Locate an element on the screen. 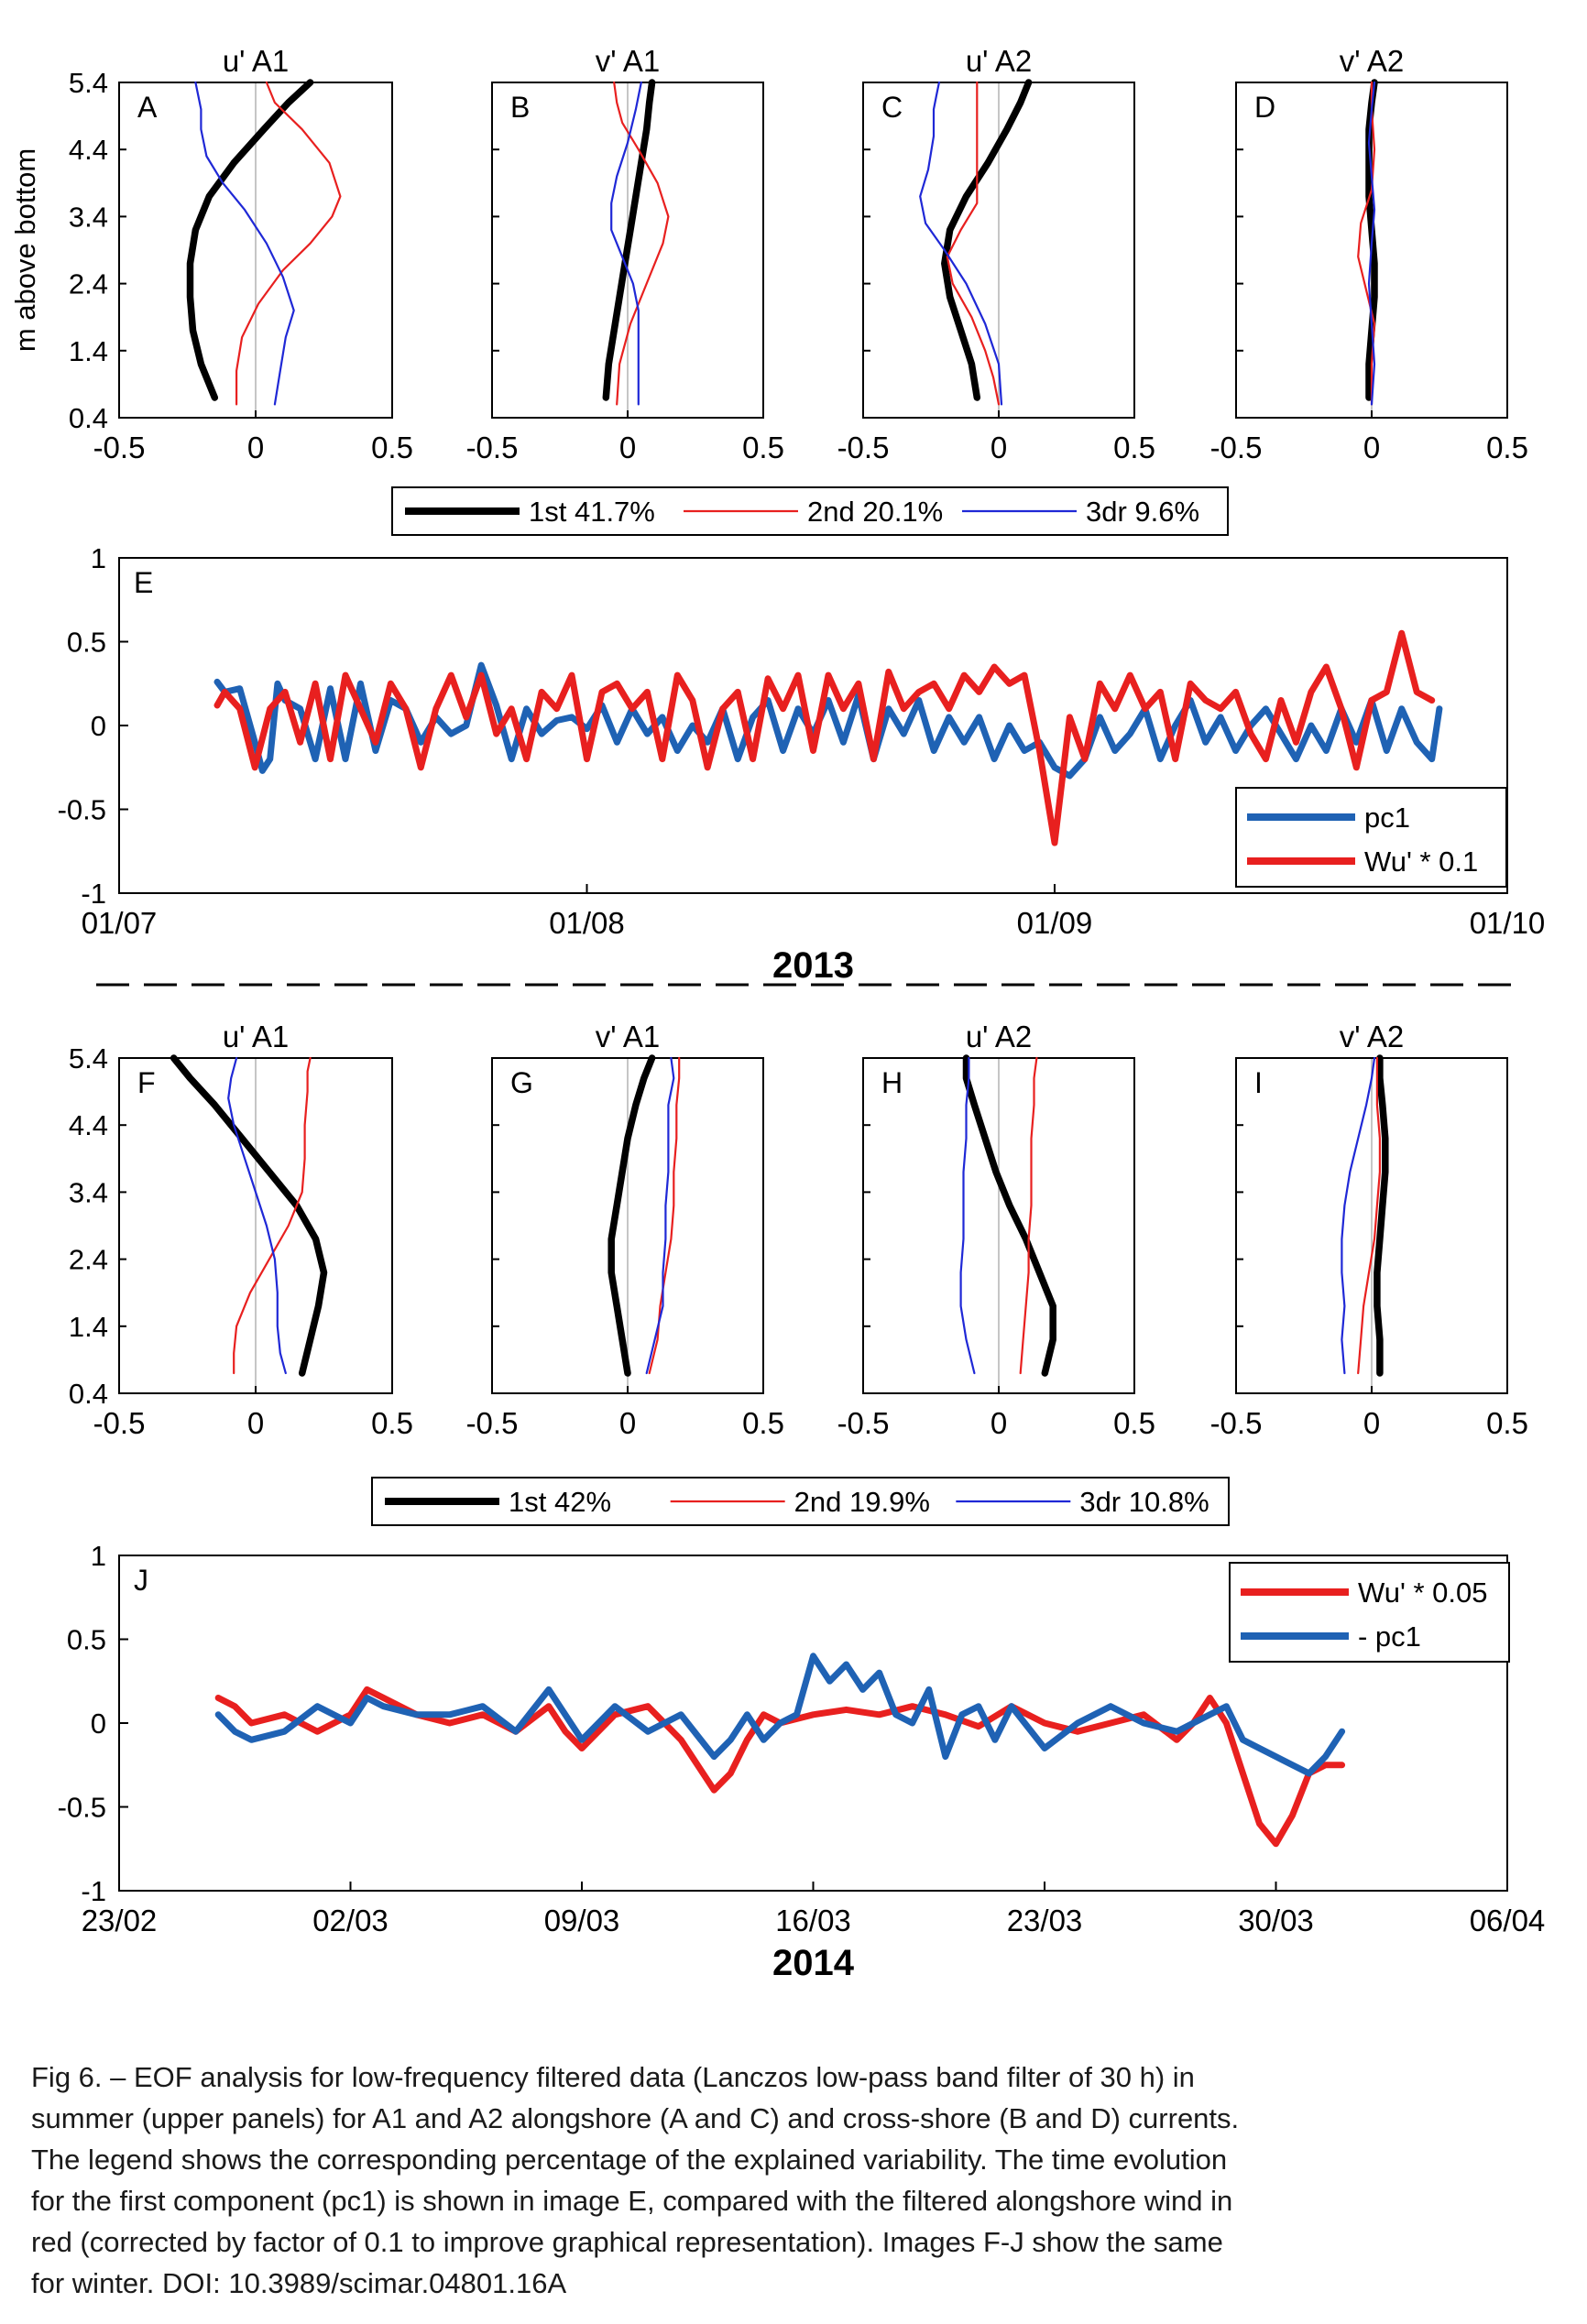  x-tick-label: 01/09 is located at coordinates (1055, 923).